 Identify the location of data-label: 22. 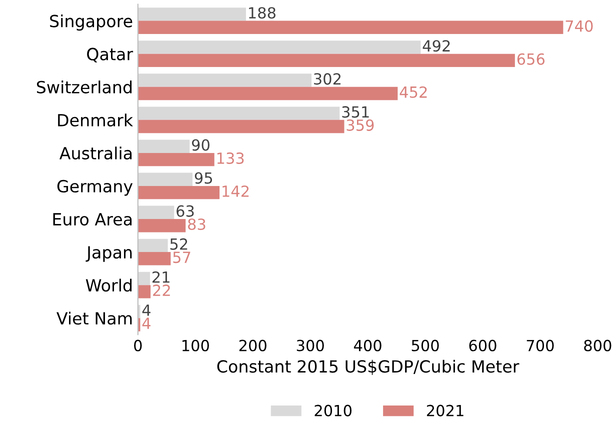
(161, 290).